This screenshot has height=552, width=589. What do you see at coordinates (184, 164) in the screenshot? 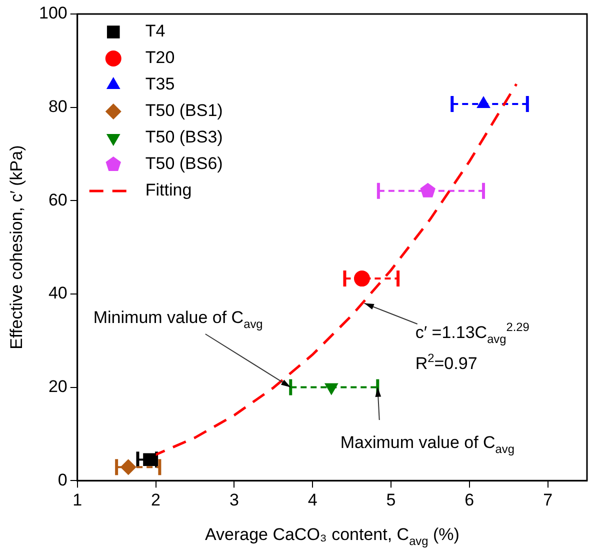
I see `legend-label: T50 (BS6)` at bounding box center [184, 164].